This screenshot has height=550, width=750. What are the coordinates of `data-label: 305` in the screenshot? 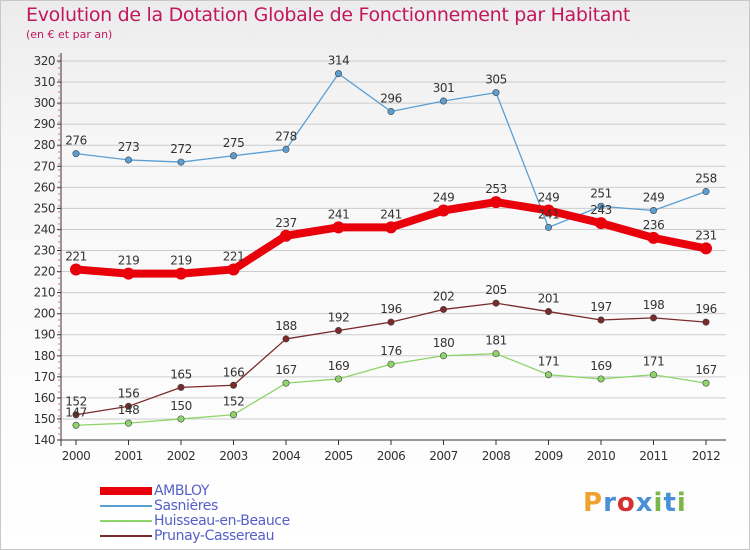 It's located at (495, 80).